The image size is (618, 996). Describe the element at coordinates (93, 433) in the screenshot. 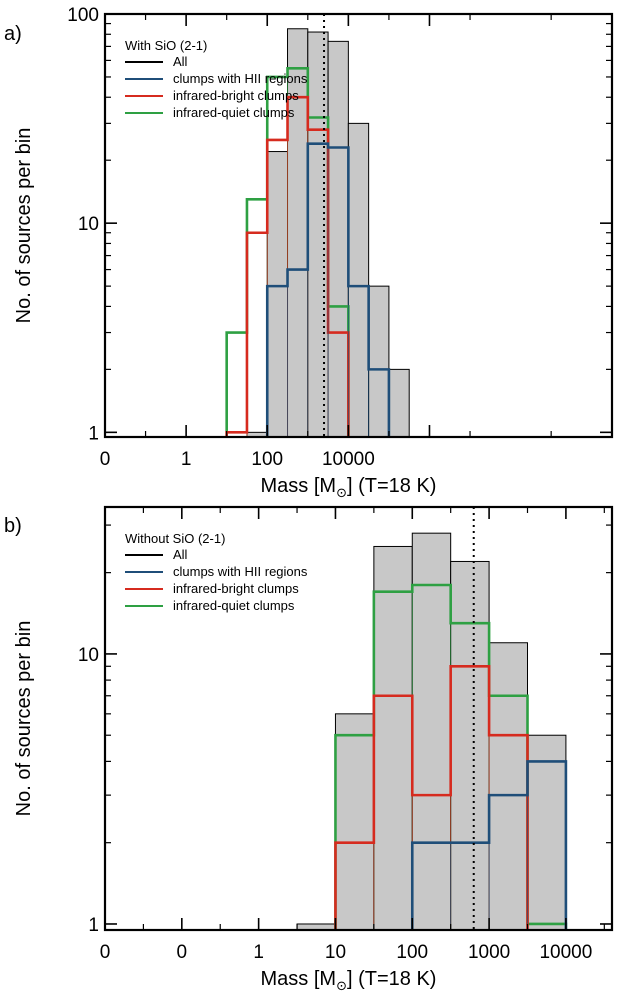

I see `panel-a-y-tick-label: 1` at that location.